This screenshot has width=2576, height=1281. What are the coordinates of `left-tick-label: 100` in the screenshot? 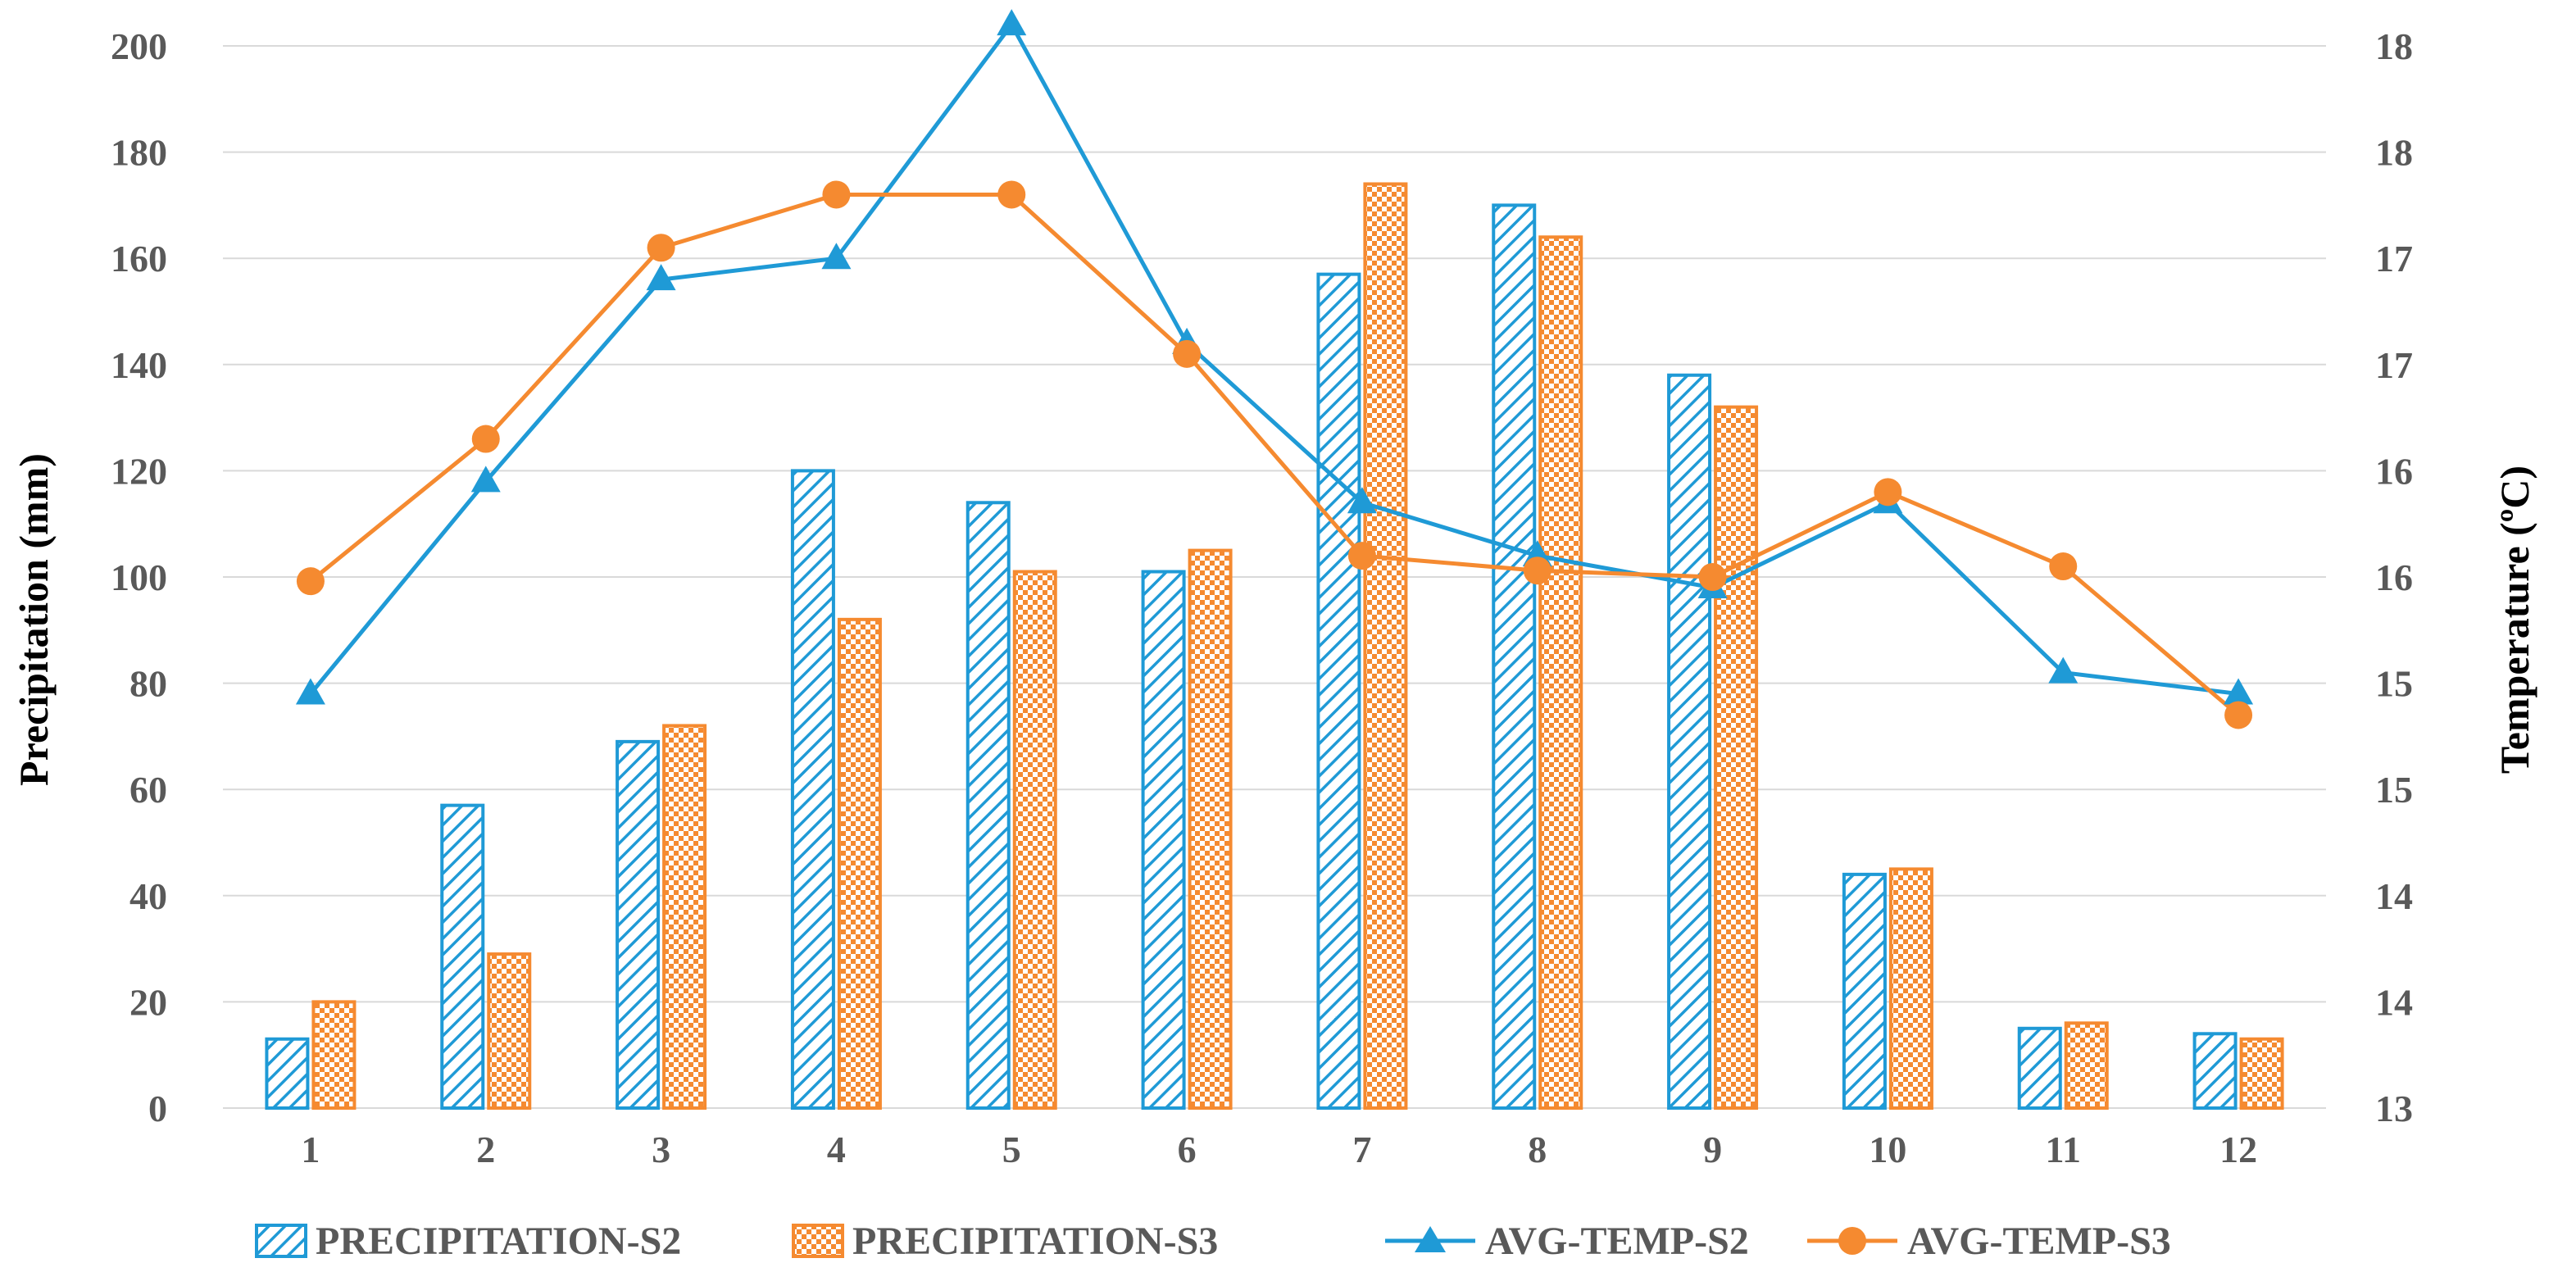 It's located at (139, 577).